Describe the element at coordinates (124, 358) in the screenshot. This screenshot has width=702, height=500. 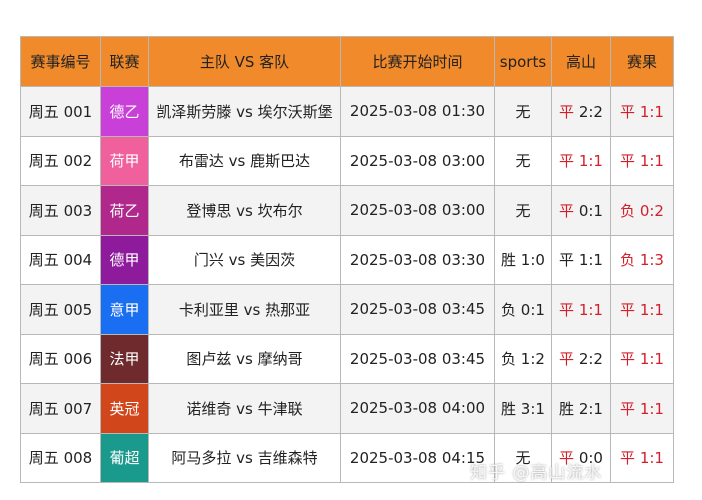
I see `league-badge: 法甲` at that location.